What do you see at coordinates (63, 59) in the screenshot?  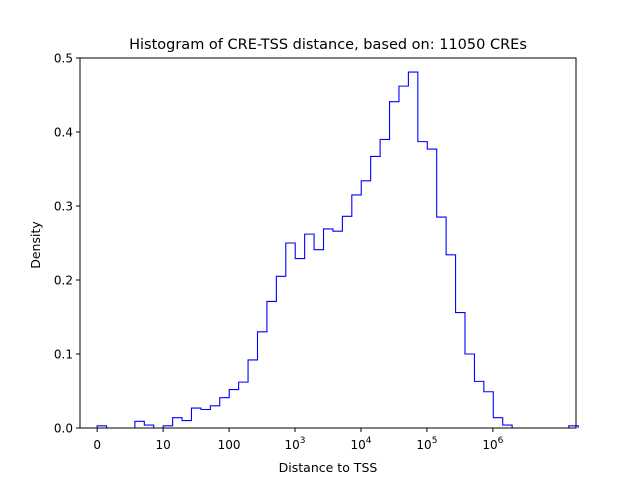 I see `y-tick-label: 0.5` at bounding box center [63, 59].